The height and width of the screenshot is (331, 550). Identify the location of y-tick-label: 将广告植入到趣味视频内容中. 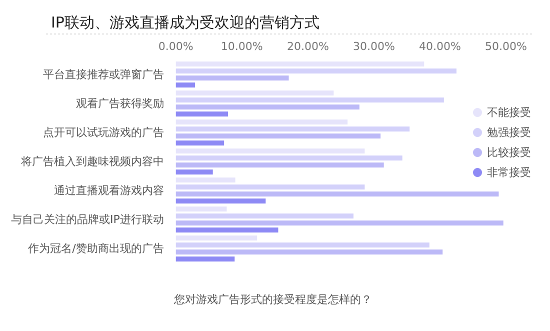
(92, 161).